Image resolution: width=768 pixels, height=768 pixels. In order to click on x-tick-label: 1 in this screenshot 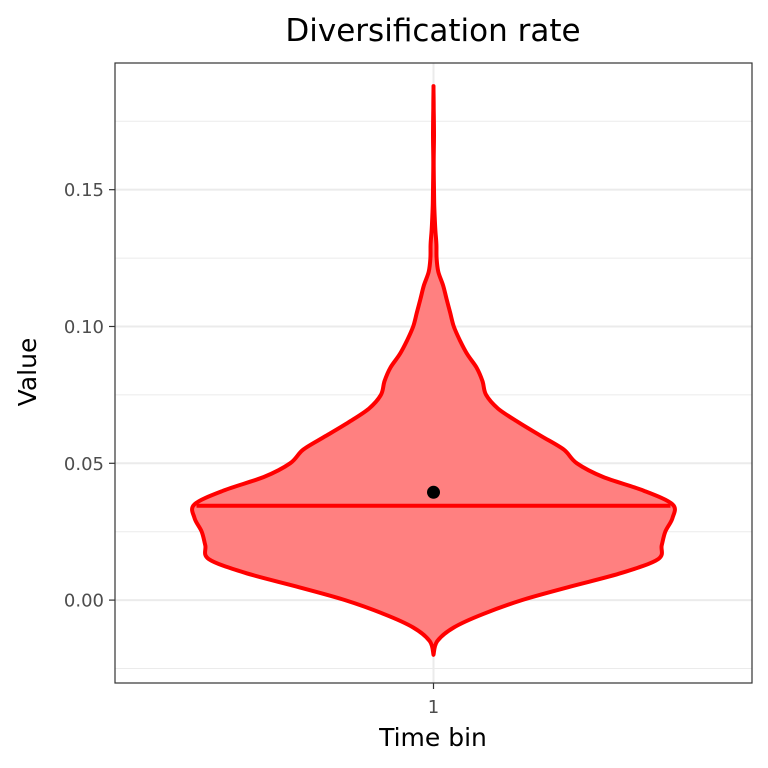, I will do `click(433, 707)`.